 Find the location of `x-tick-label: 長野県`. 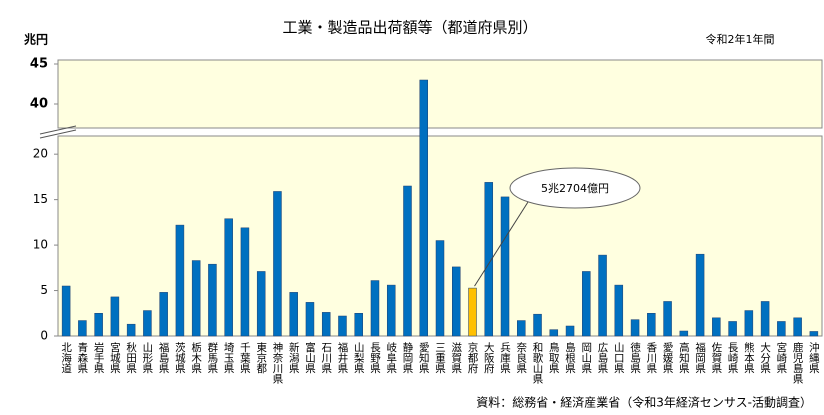

x-tick-label: 長野県 is located at coordinates (375, 358).